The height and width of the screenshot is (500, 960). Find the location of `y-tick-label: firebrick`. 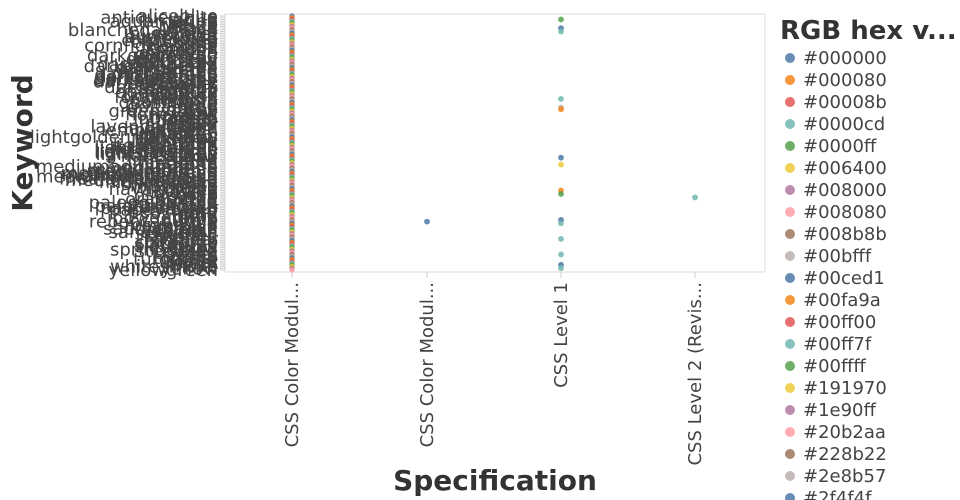

y-tick-label: firebrick is located at coordinates (181, 94).